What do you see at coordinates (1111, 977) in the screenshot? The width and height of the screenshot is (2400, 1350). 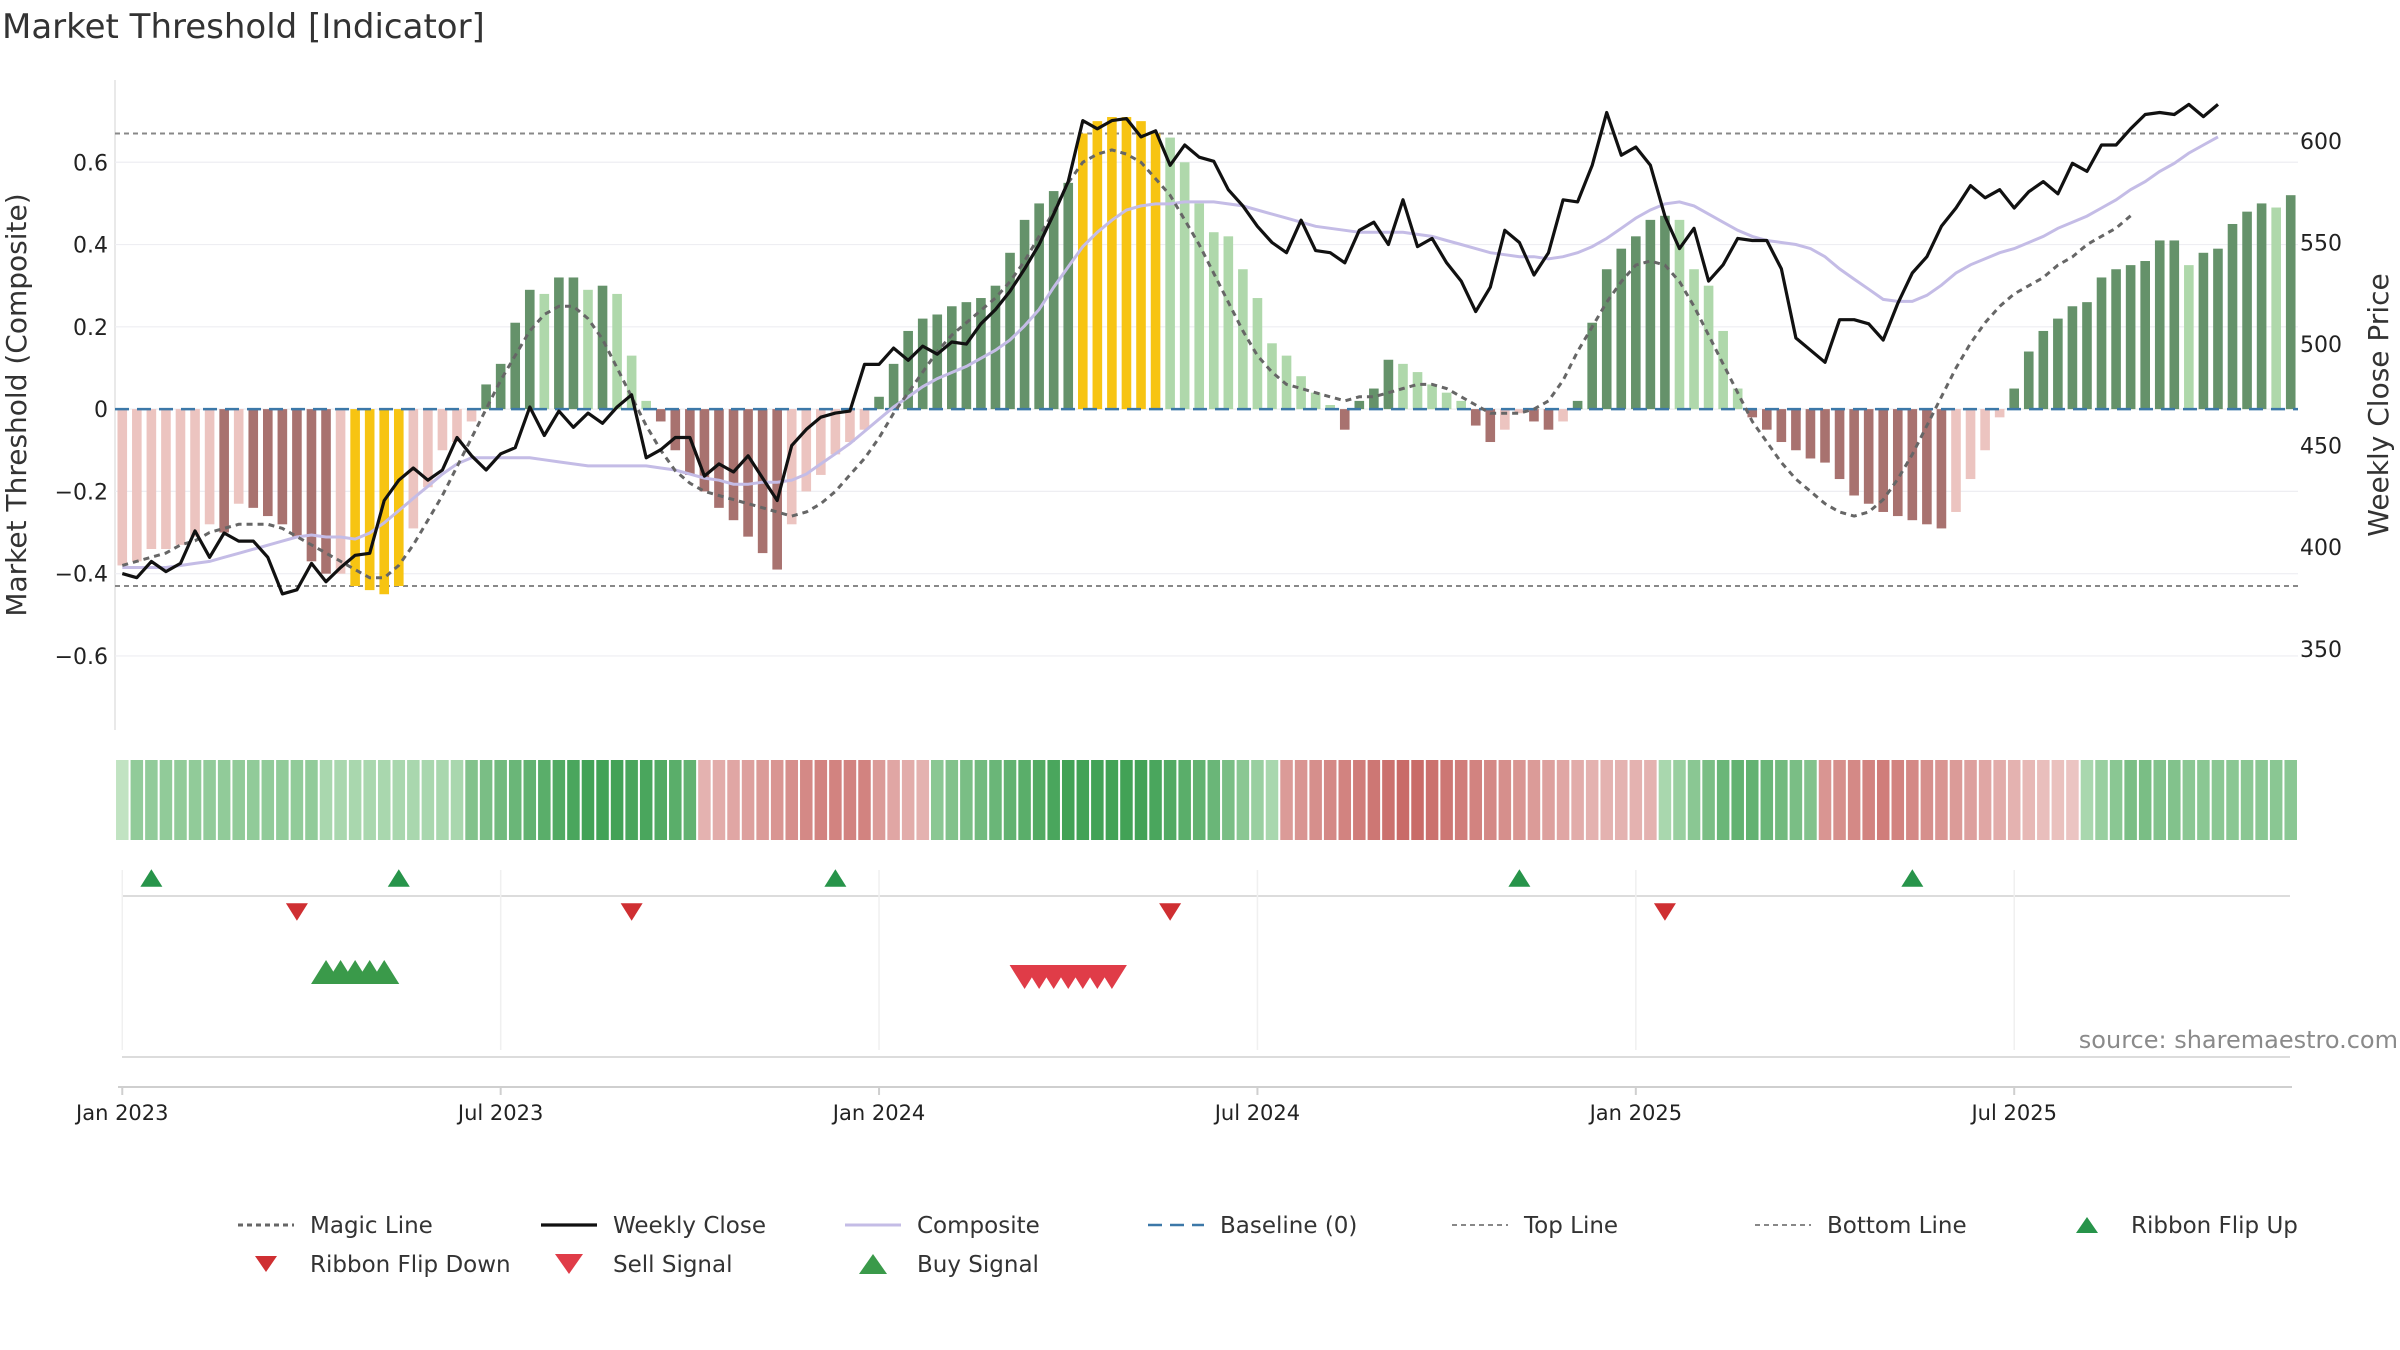 I see `sell-signal-marker` at bounding box center [1111, 977].